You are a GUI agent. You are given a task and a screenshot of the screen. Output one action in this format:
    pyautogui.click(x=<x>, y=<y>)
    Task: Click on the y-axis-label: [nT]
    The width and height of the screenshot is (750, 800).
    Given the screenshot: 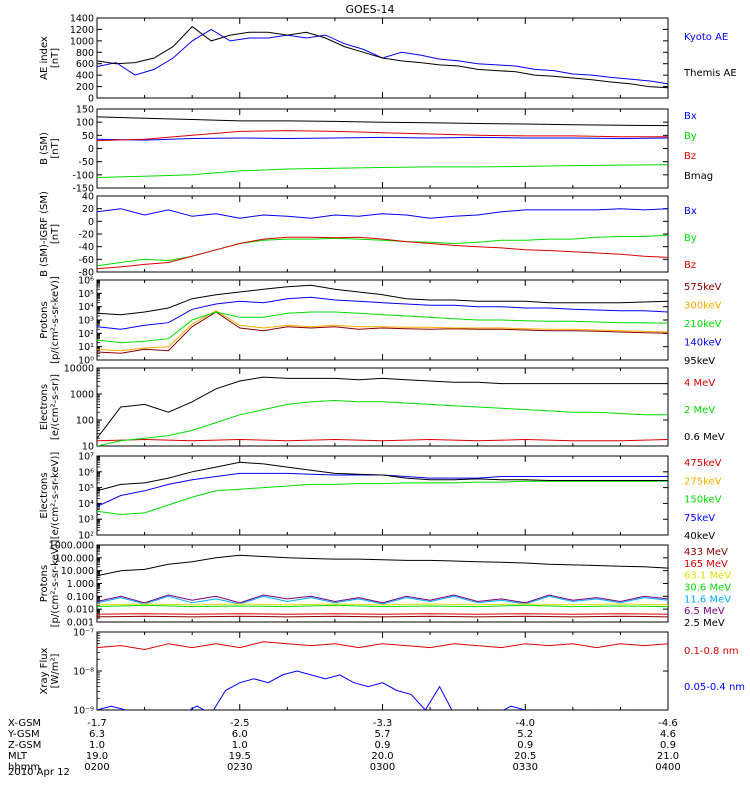 What is the action you would take?
    pyautogui.click(x=55, y=58)
    